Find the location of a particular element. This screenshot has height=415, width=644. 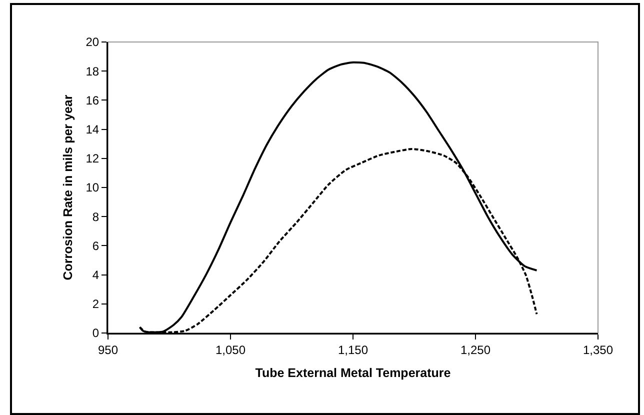

y-tick-label: 14 is located at coordinates (93, 129).